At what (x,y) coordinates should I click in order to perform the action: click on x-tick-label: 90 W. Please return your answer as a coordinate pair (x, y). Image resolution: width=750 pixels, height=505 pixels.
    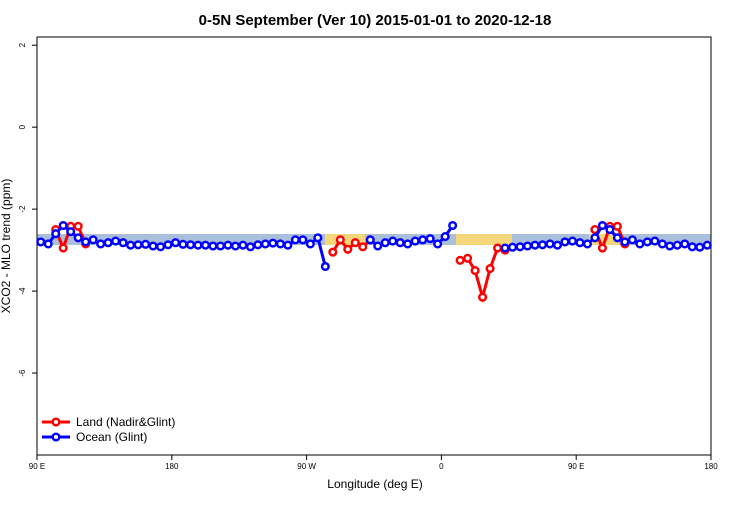
    Looking at the image, I should click on (306, 466).